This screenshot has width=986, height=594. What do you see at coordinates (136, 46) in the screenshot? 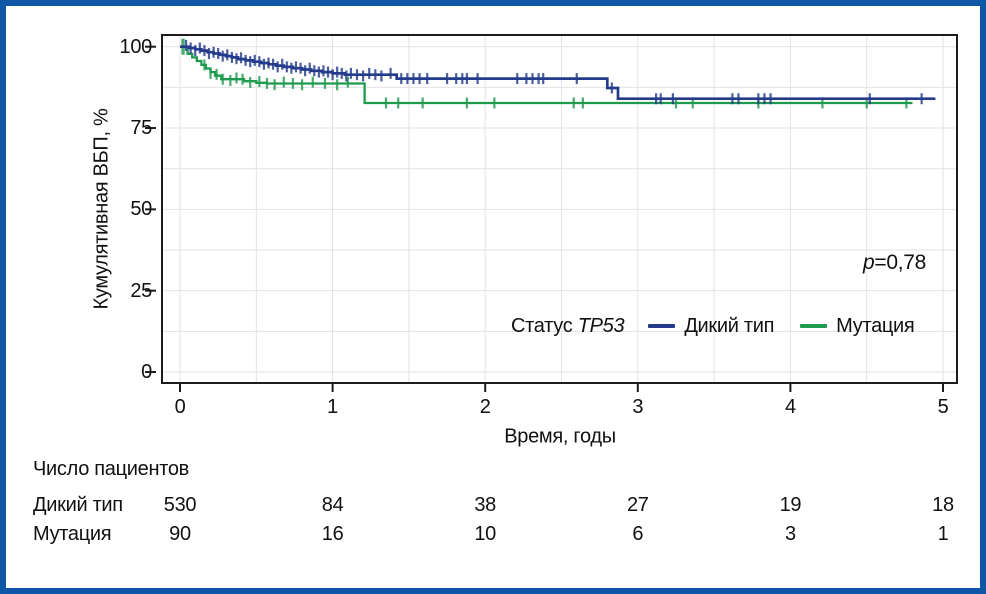
I see `y-tick-label: 100` at bounding box center [136, 46].